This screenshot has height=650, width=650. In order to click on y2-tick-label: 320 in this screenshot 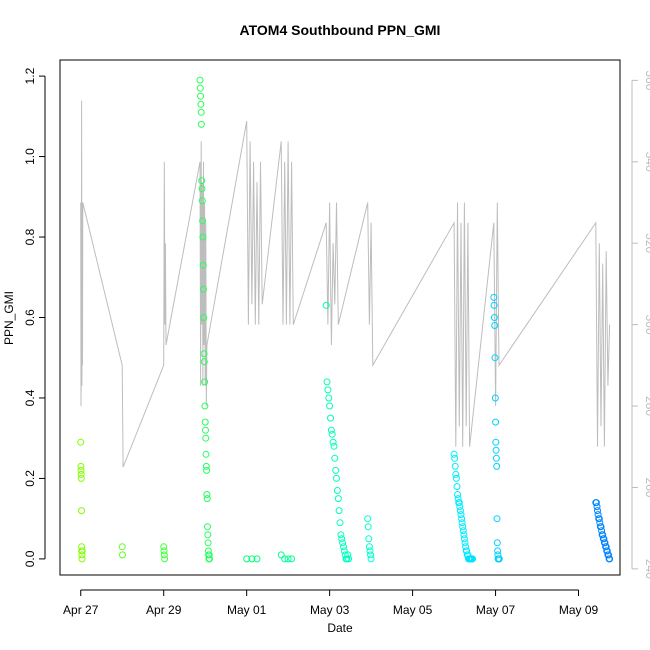, I will do `click(646, 243)`.